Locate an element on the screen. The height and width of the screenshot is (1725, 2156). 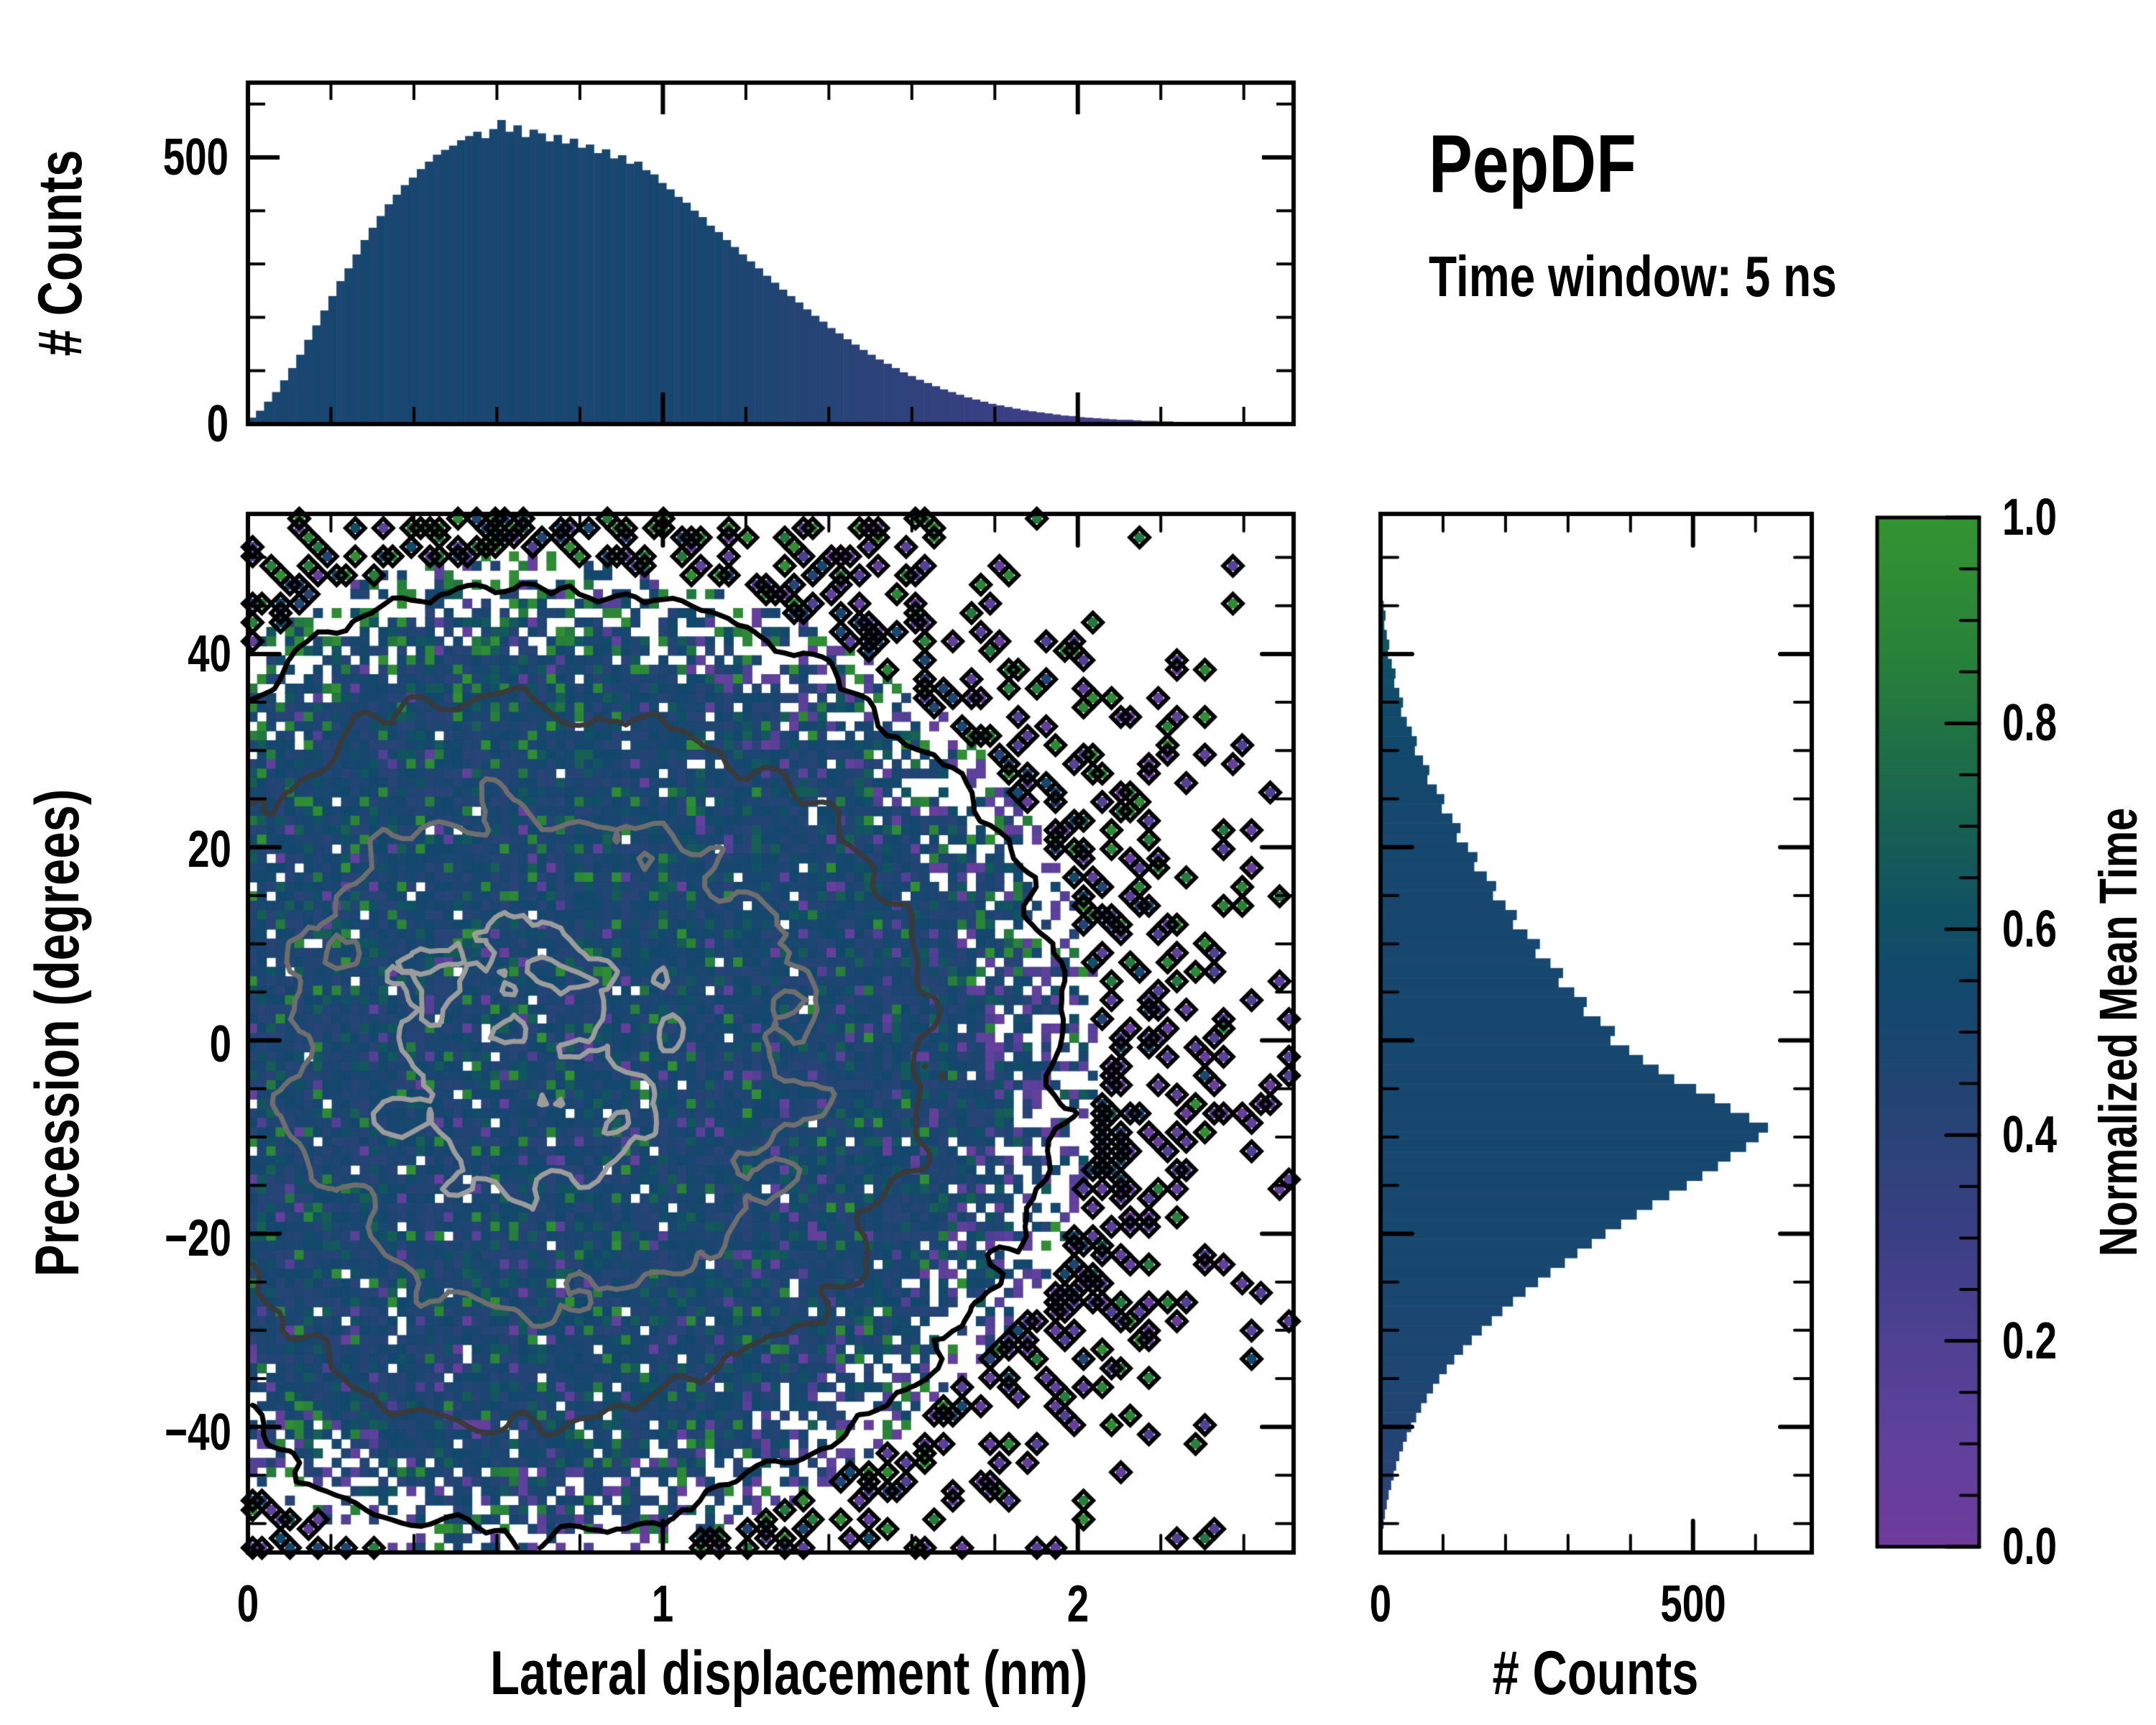
cbar-tick-0.0: 0.0 is located at coordinates (2030, 1547).